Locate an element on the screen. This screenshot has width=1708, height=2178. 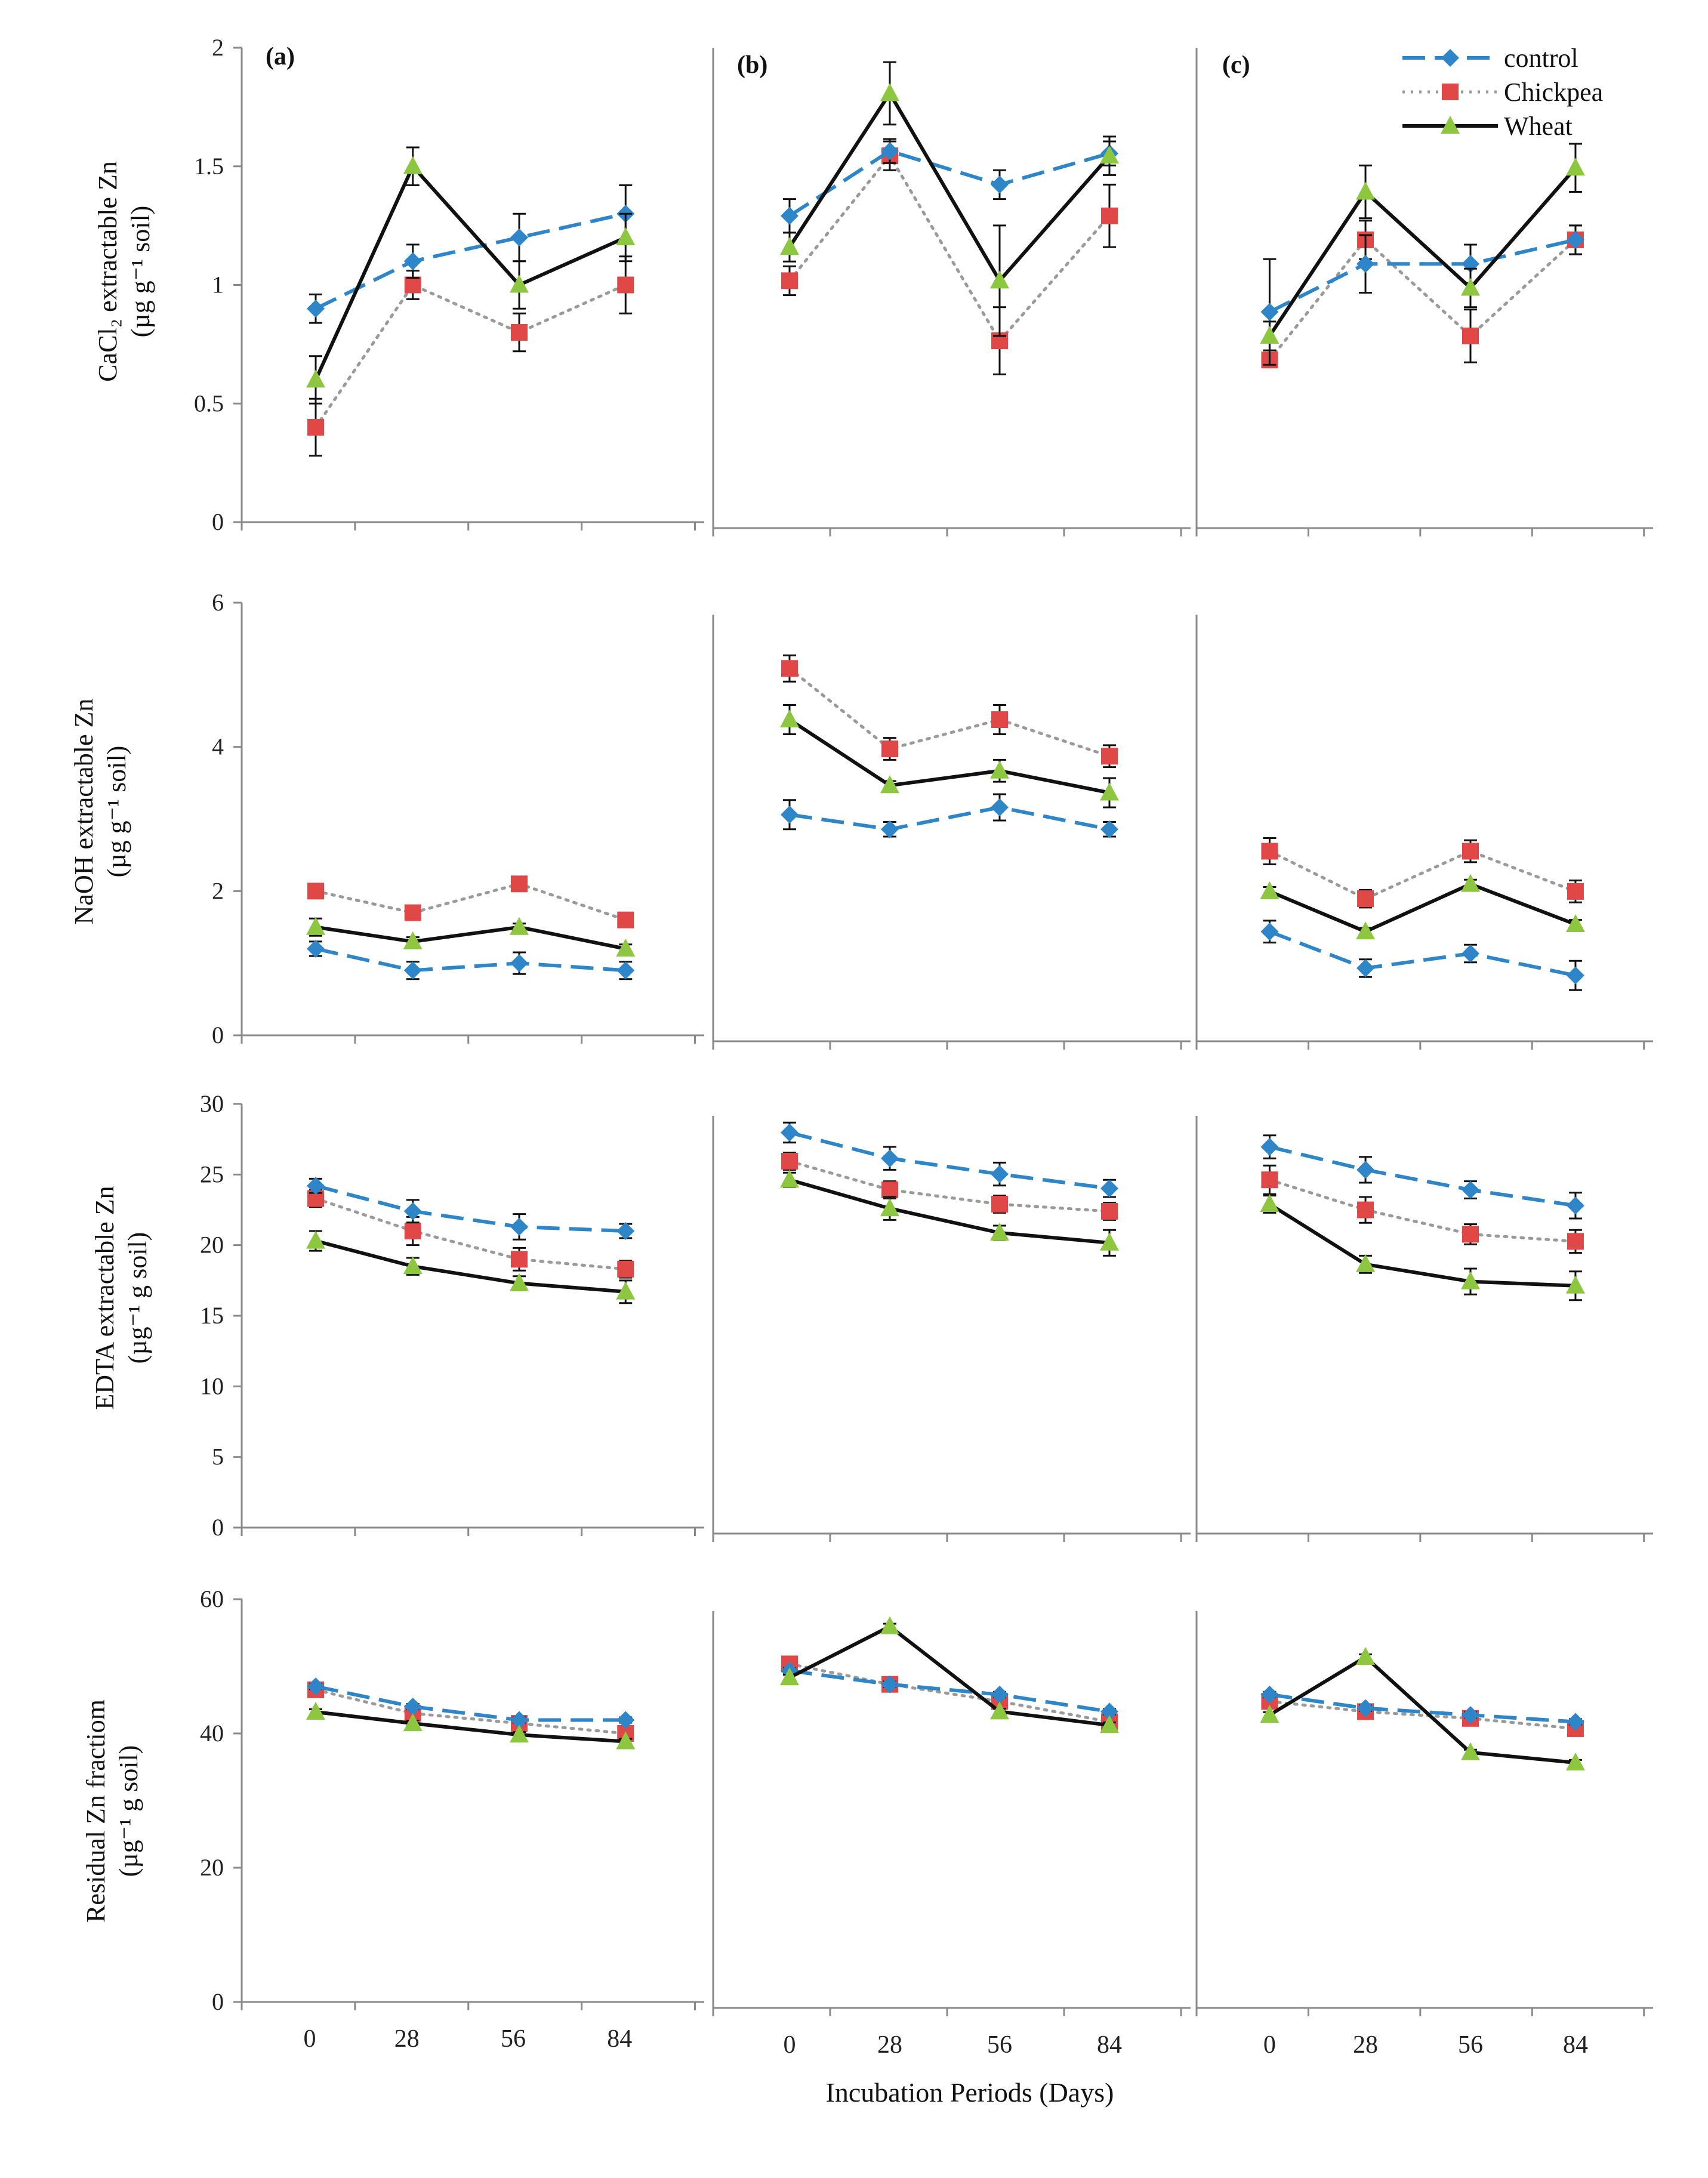
legend-label-control: control is located at coordinates (1541, 58).